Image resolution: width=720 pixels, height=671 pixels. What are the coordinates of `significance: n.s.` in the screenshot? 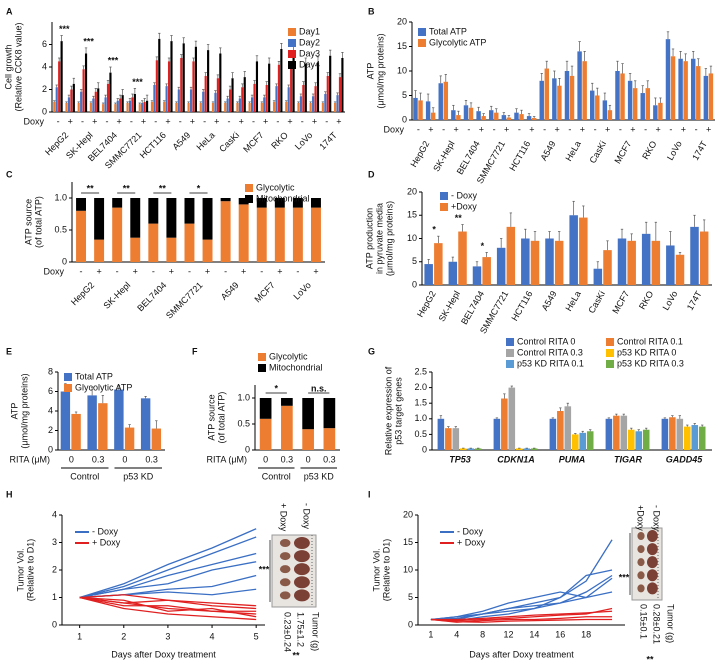 It's located at (319, 388).